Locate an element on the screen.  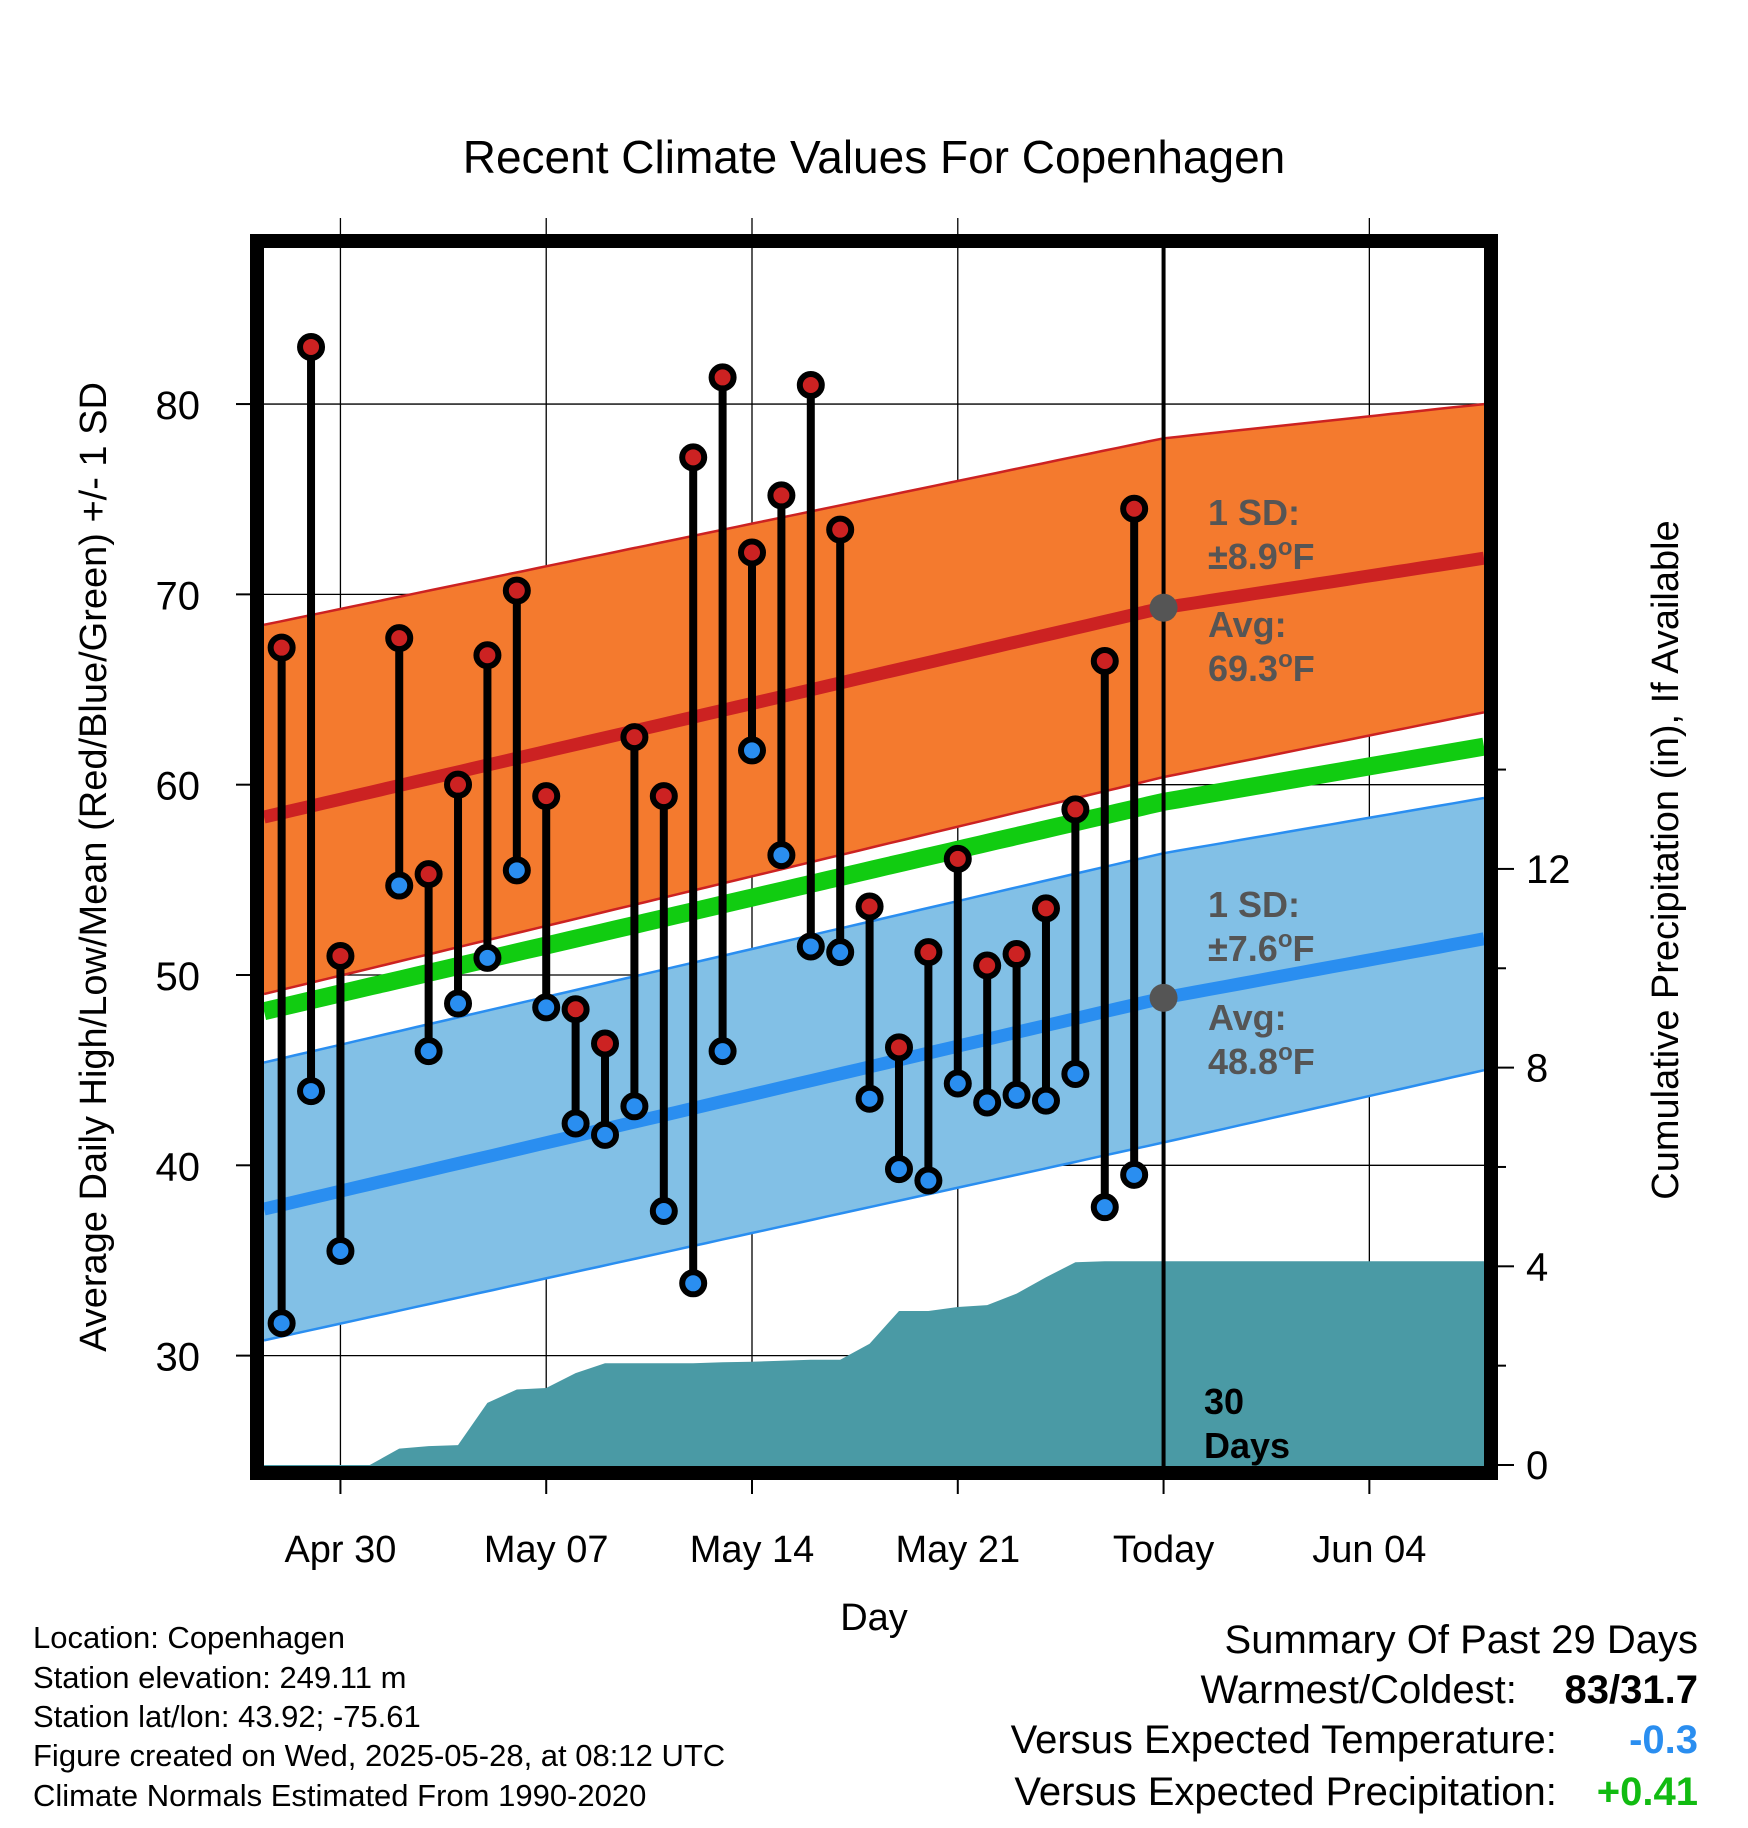
high-sd-lower-line is located at coordinates (874, 853).